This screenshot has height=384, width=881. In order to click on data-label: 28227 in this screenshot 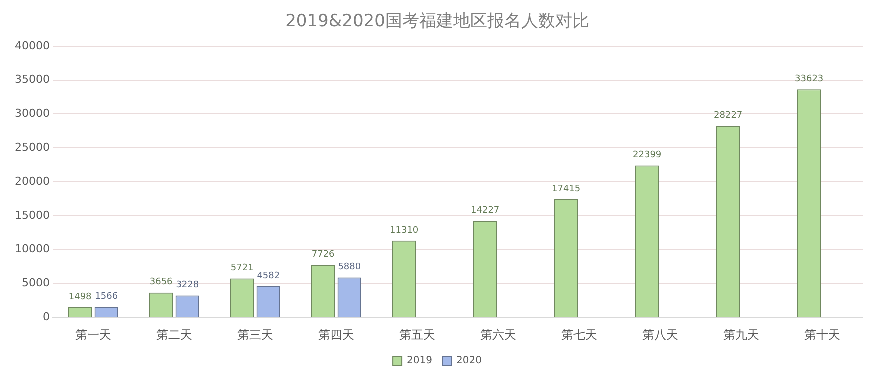, I will do `click(728, 116)`.